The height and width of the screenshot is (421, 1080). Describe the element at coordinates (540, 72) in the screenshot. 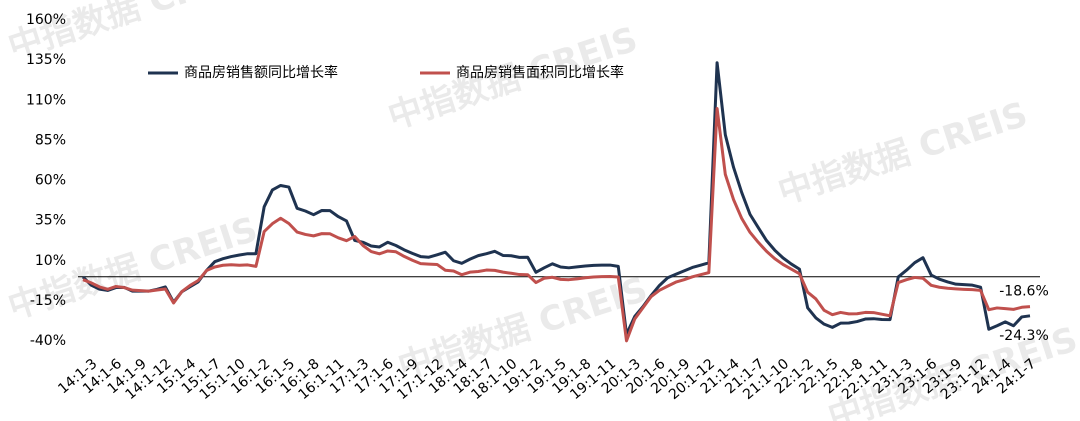

I see `legend-label: 商品房销售面积同比增长率` at that location.